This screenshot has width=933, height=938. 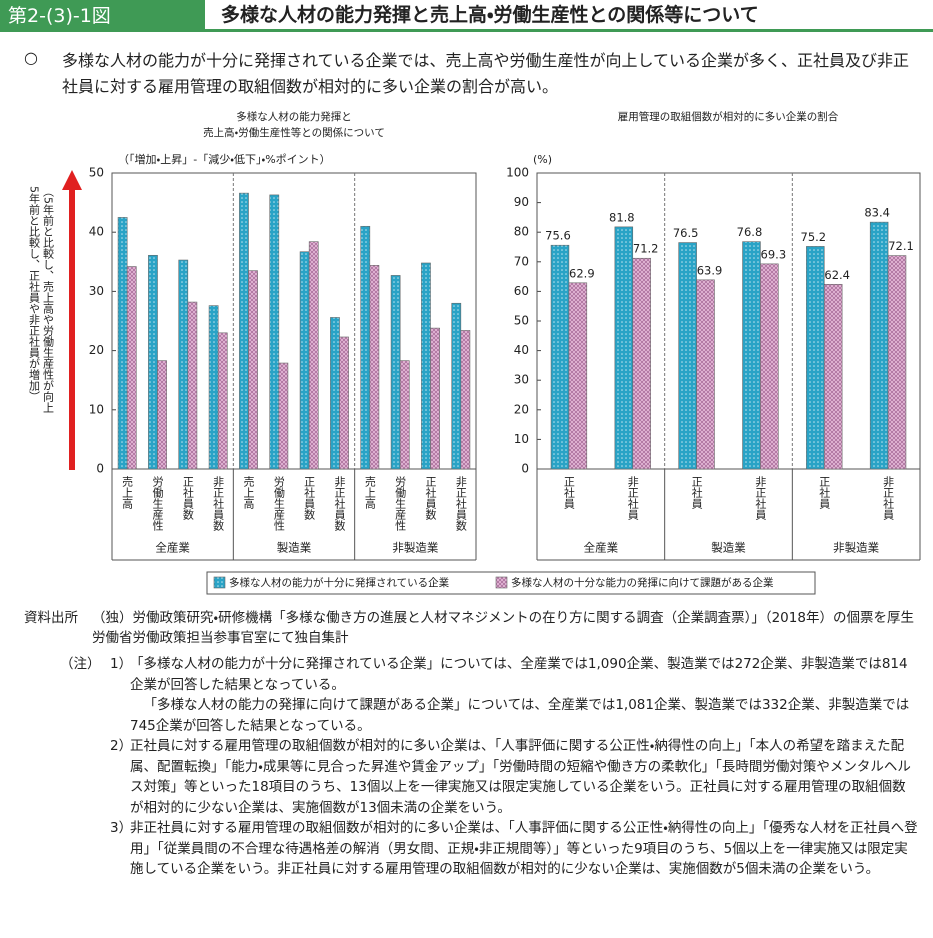 What do you see at coordinates (80, 664) in the screenshot?
I see `notes-label: （注）` at bounding box center [80, 664].